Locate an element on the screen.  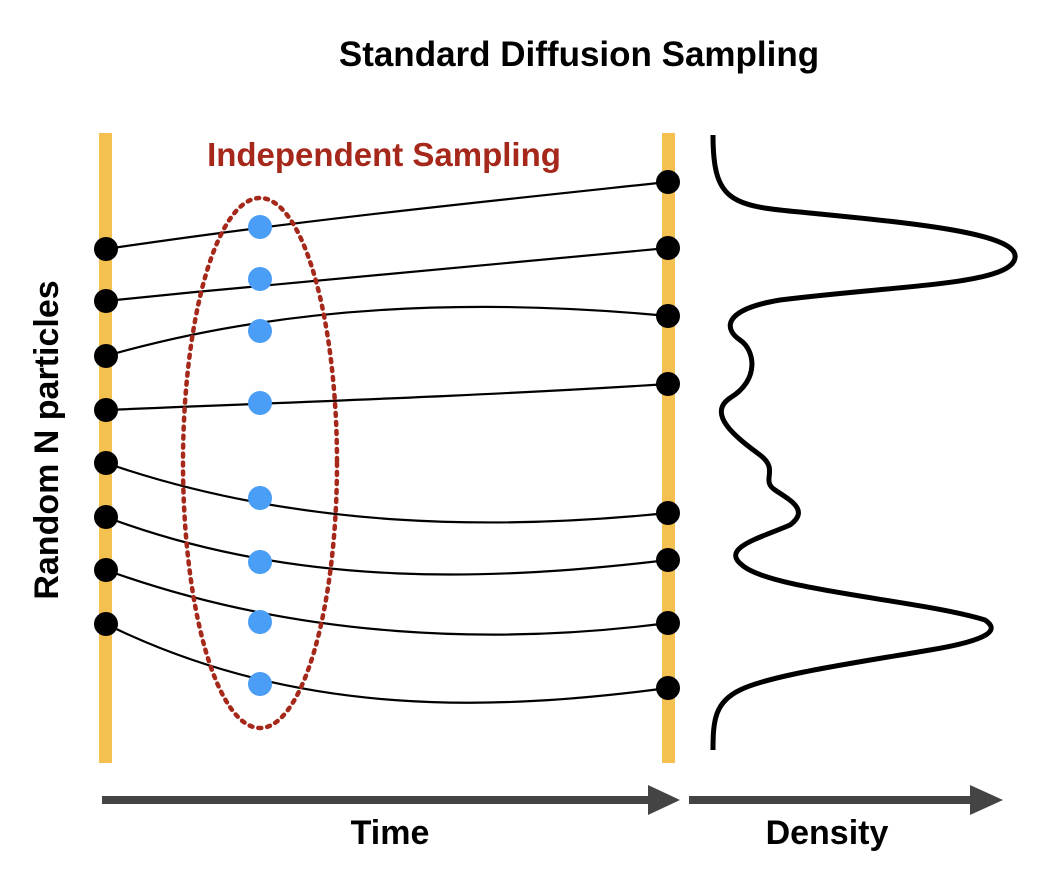
time-arrow-head is located at coordinates (664, 800).